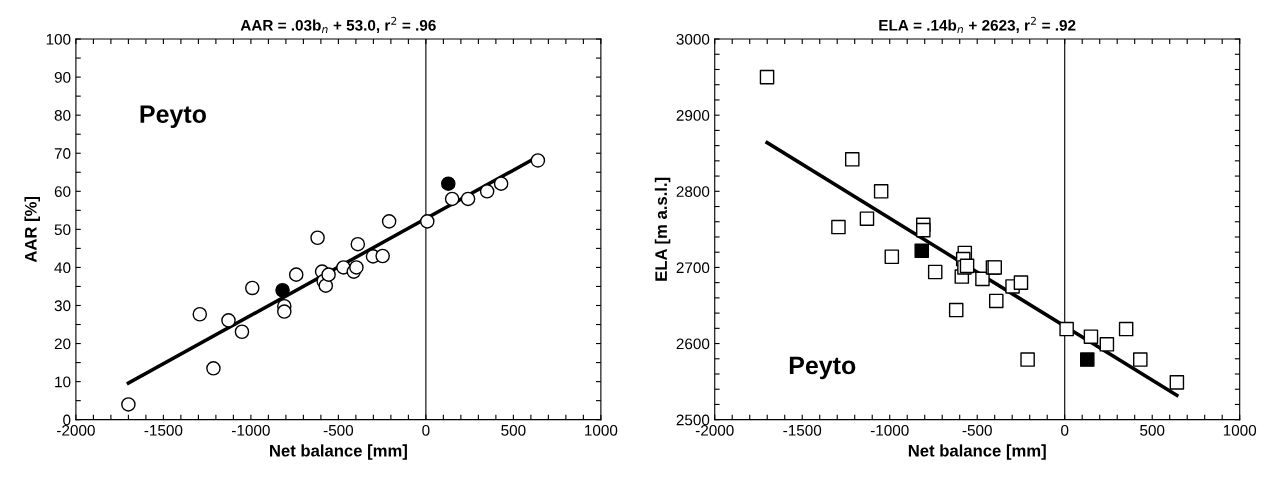 The image size is (1265, 488). I want to click on y-tick-label: 3000, so click(693, 39).